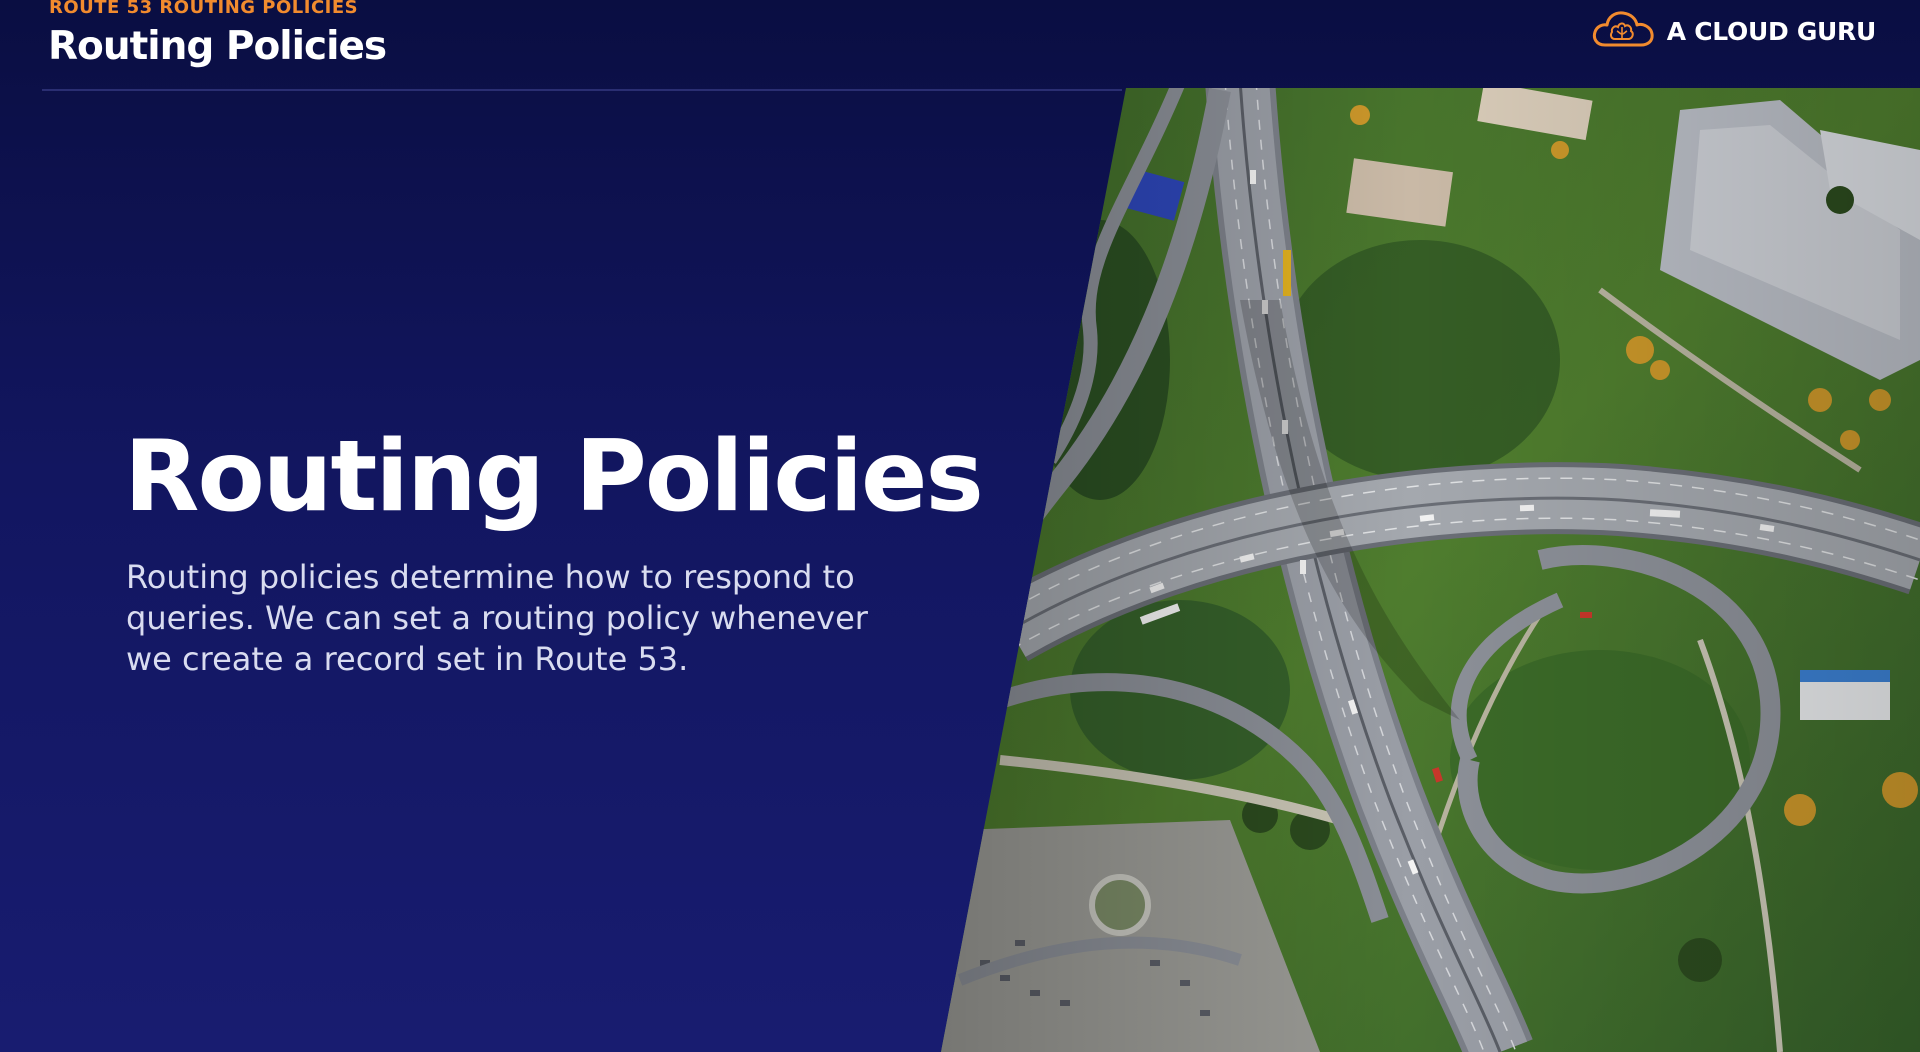 This screenshot has width=1920, height=1052. I want to click on cloud-brain-icon, so click(1623, 31).